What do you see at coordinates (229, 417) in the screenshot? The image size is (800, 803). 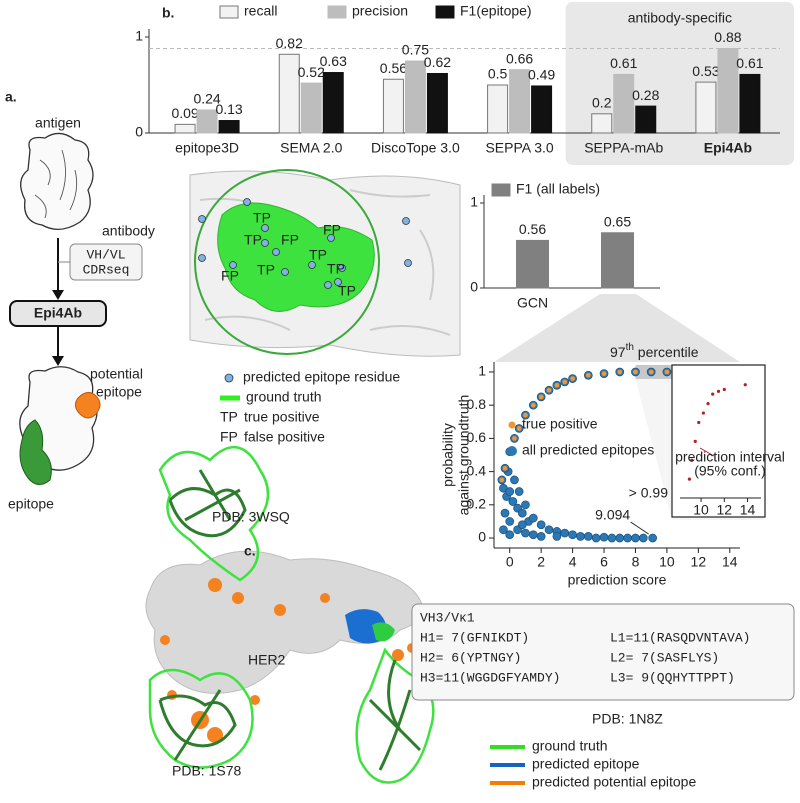 I see `legend-symbol: TP` at bounding box center [229, 417].